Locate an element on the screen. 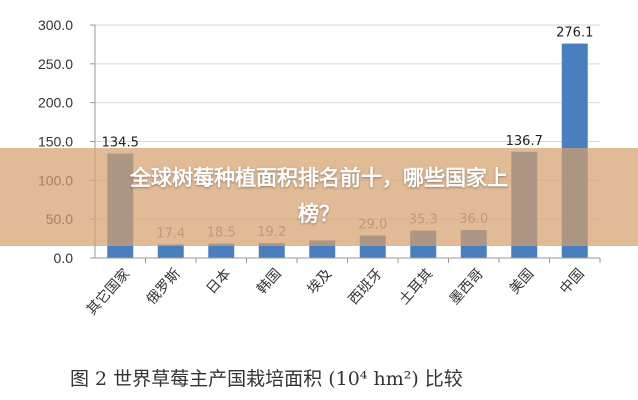 The image size is (638, 400). x-tick-label: 韩国 is located at coordinates (269, 282).